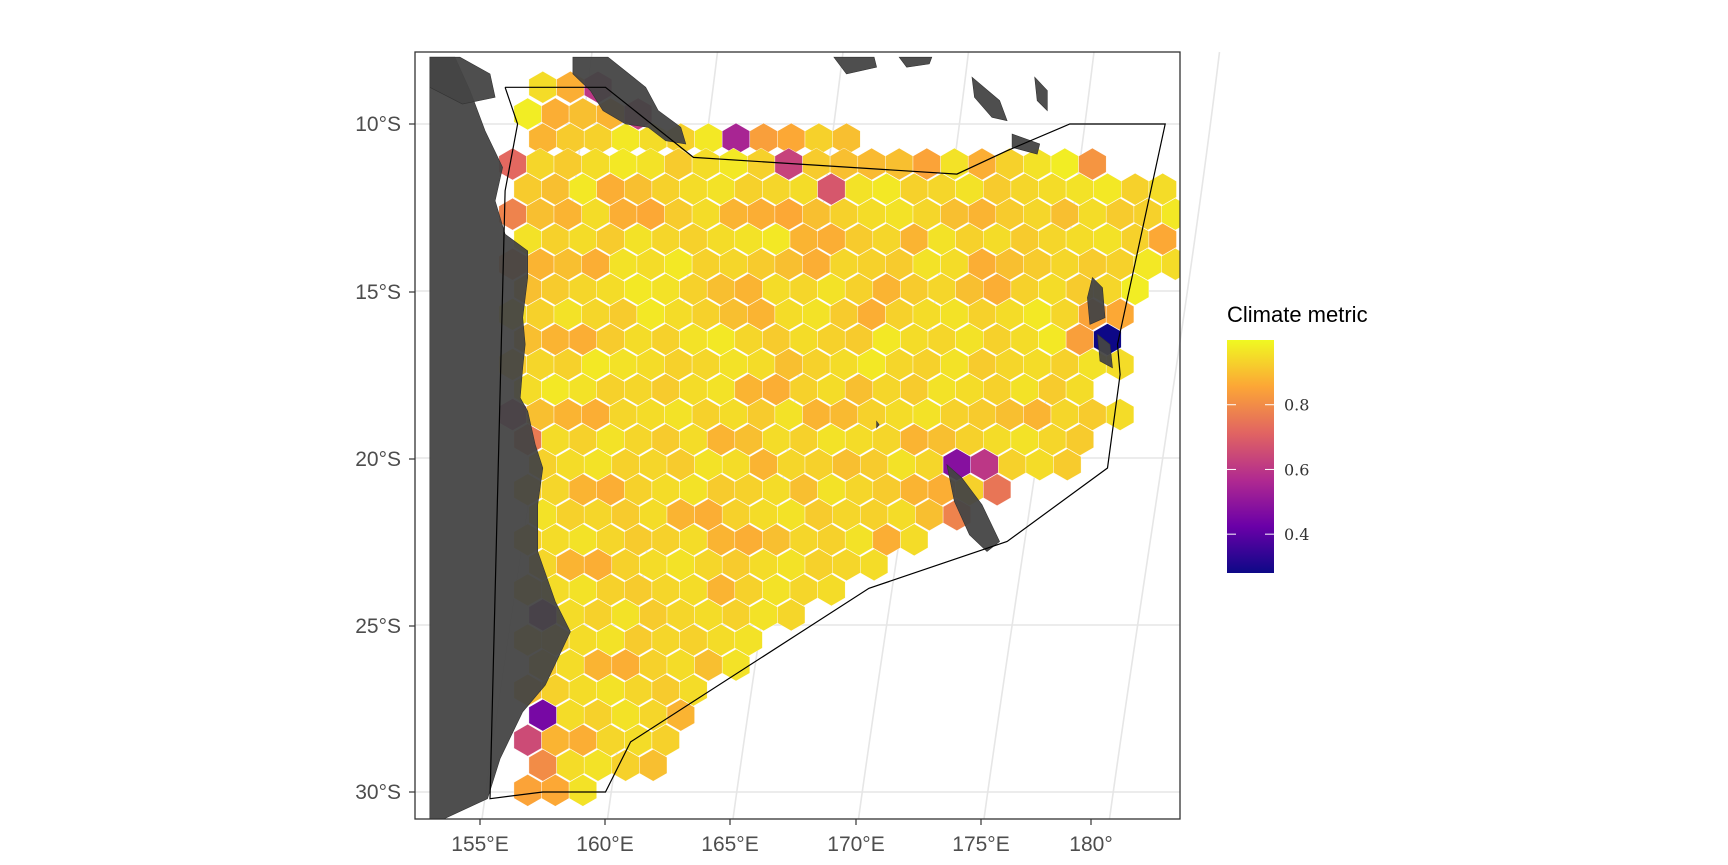 This screenshot has width=1728, height=865. I want to click on legend: Climate metric 0.8 0.6 0.4, so click(1297, 437).